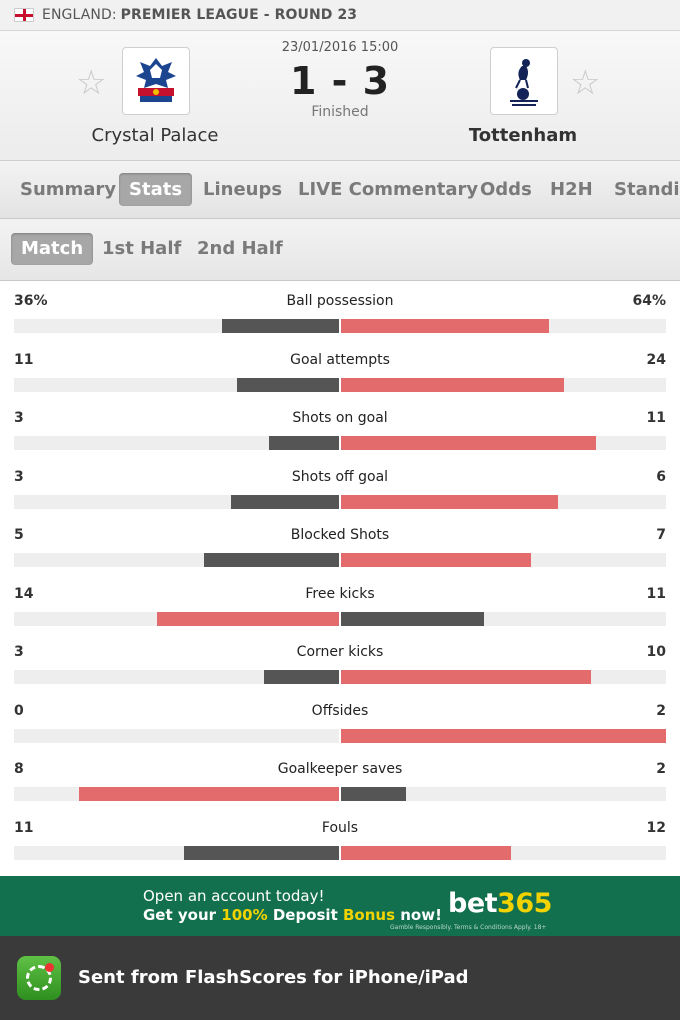  I want to click on stat-away-value: 10, so click(656, 652).